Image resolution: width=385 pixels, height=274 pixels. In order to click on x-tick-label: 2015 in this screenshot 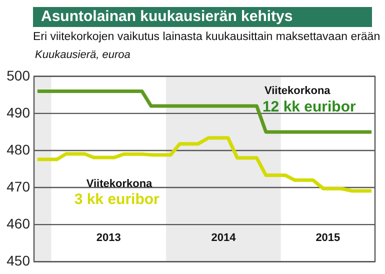, I will do `click(328, 238)`.